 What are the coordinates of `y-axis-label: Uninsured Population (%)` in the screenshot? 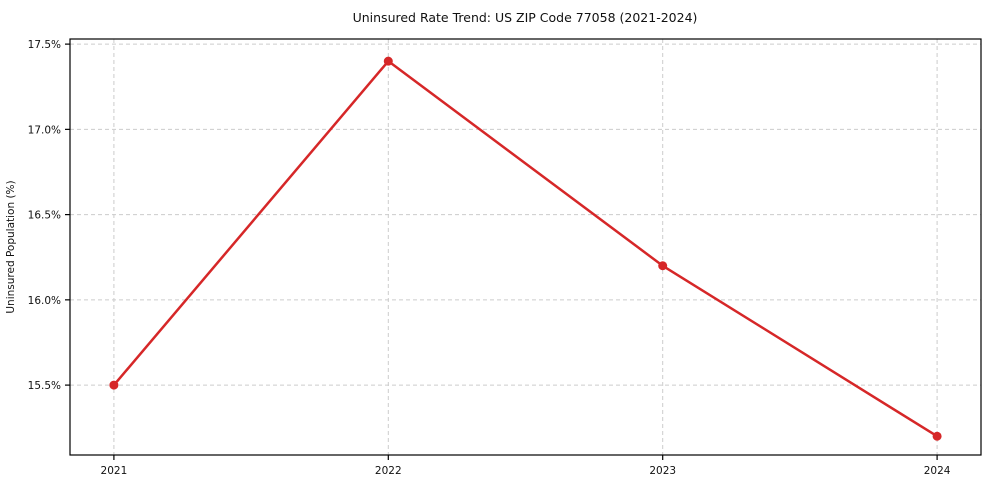 It's located at (11, 246).